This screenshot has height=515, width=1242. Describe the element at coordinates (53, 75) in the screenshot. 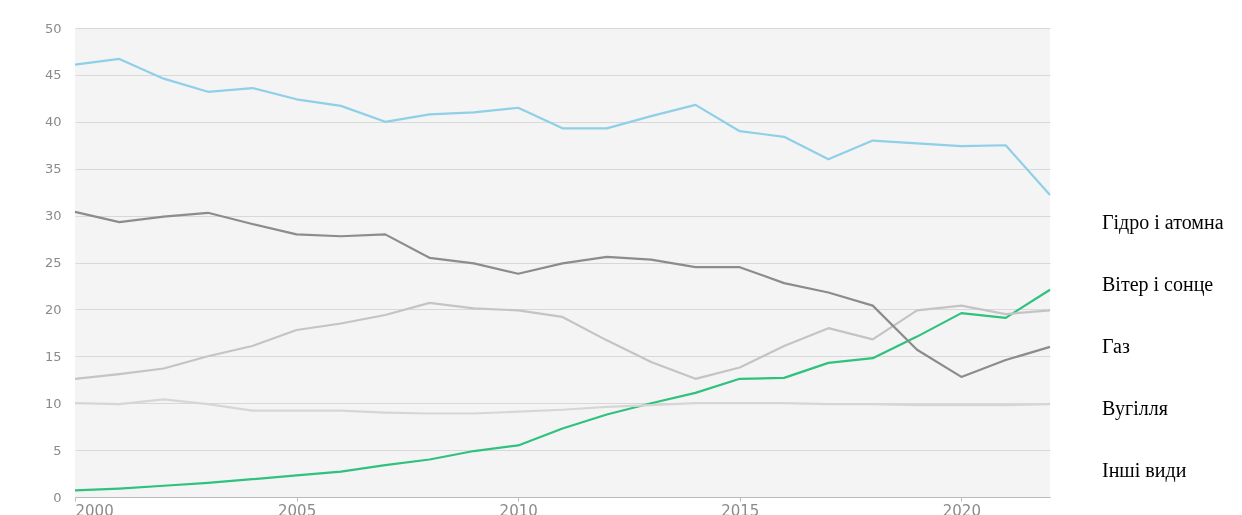

I see `y-tick-label: 45` at that location.